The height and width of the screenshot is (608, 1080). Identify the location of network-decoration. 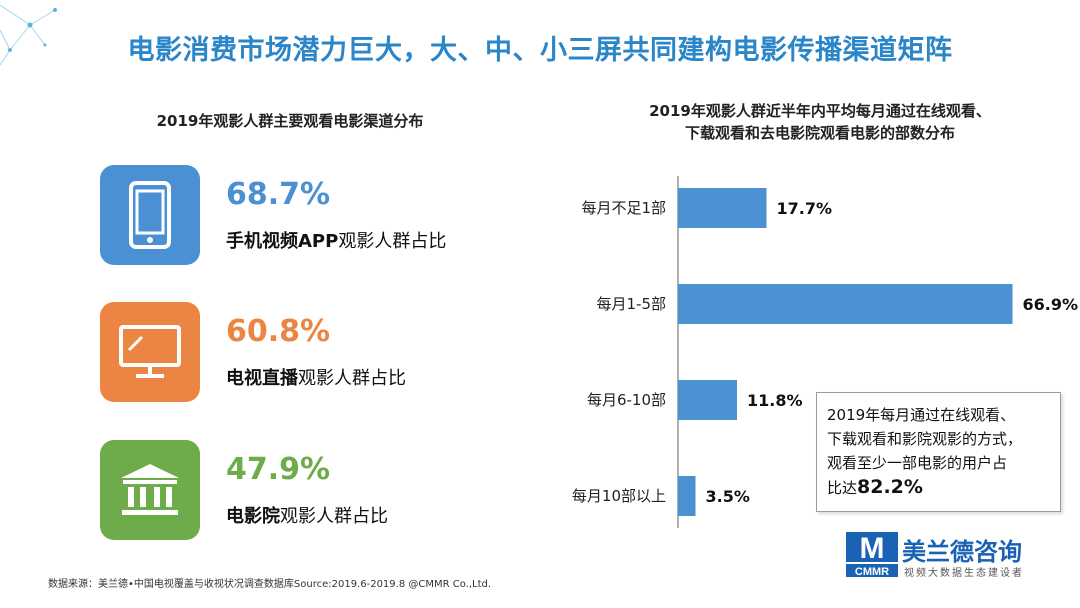
(28, 35).